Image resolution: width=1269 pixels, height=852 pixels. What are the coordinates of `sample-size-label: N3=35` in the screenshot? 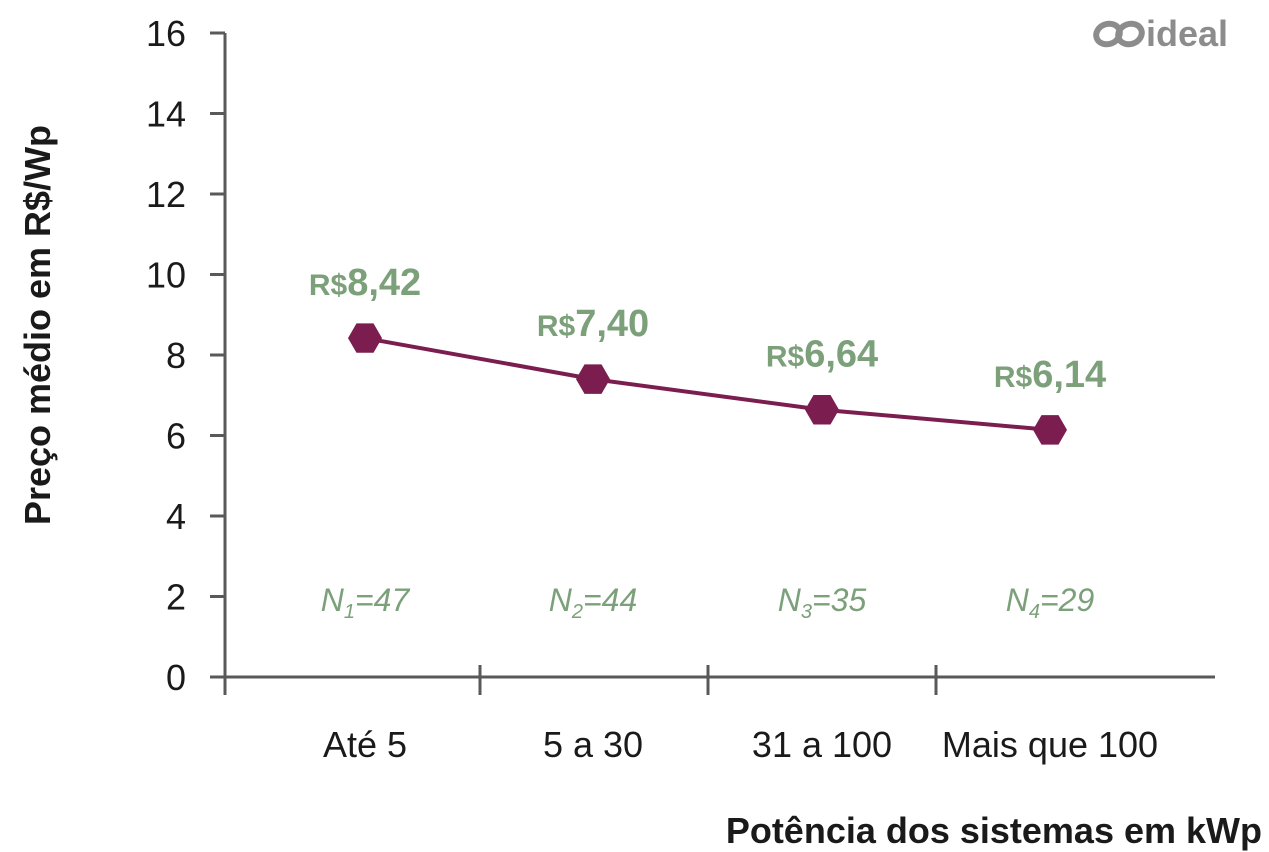 It's located at (822, 602).